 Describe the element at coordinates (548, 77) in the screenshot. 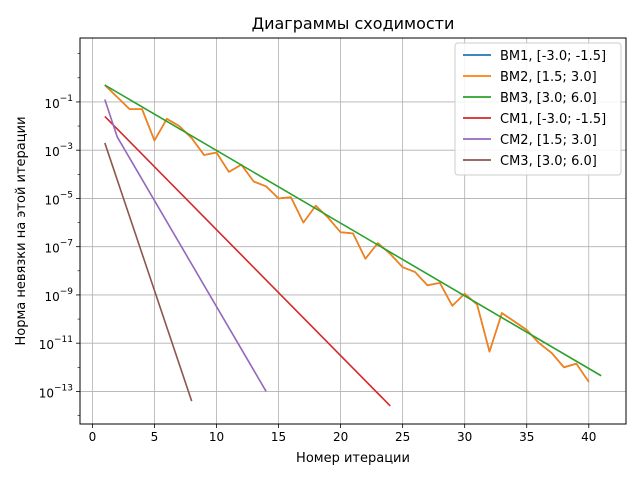

I see `legend-label: BM2, [1.5; 3.0]` at that location.